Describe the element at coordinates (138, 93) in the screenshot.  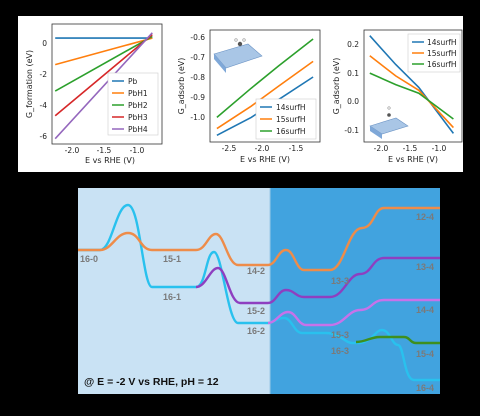
I see `legend-label-pbh1: PbH1` at that location.